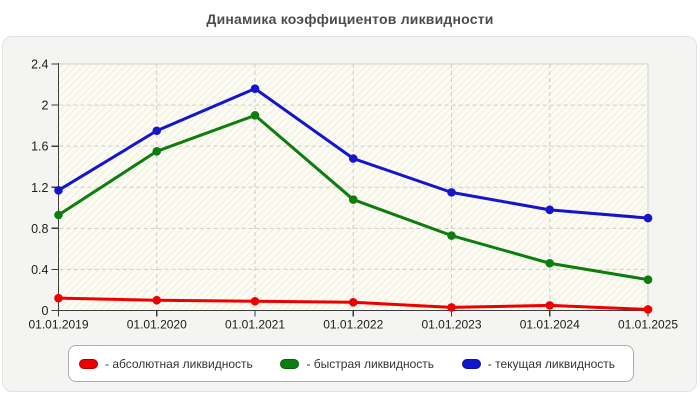 Image resolution: width=700 pixels, height=400 pixels. I want to click on chart-title: Динамика коэффициентов ликвидности, so click(350, 19).